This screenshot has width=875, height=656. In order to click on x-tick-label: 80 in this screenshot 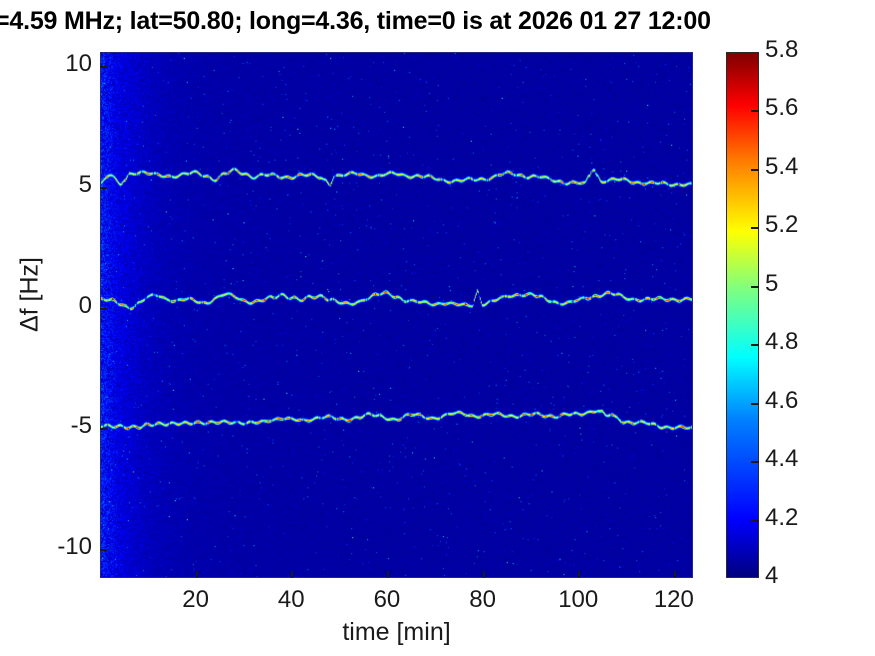, I will do `click(482, 599)`.